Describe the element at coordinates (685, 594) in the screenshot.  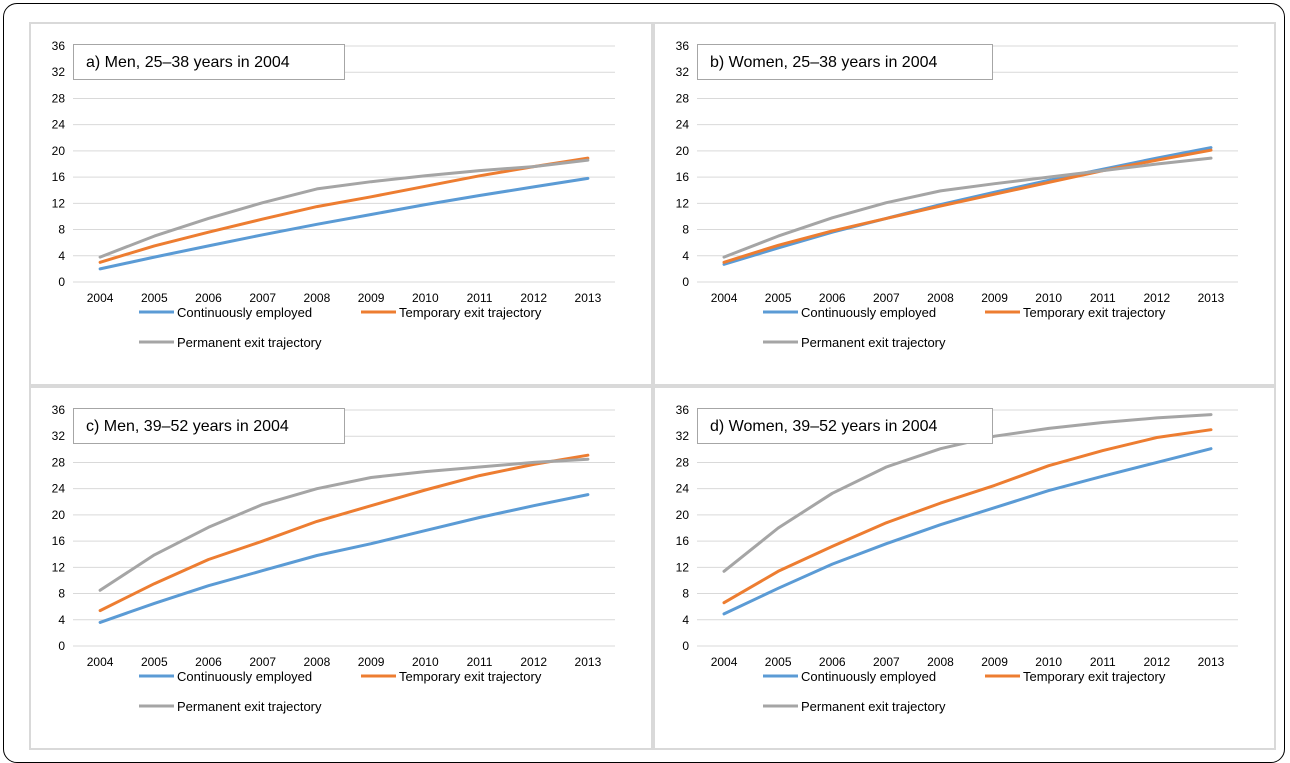
I see `y-tick-label: 8` at that location.